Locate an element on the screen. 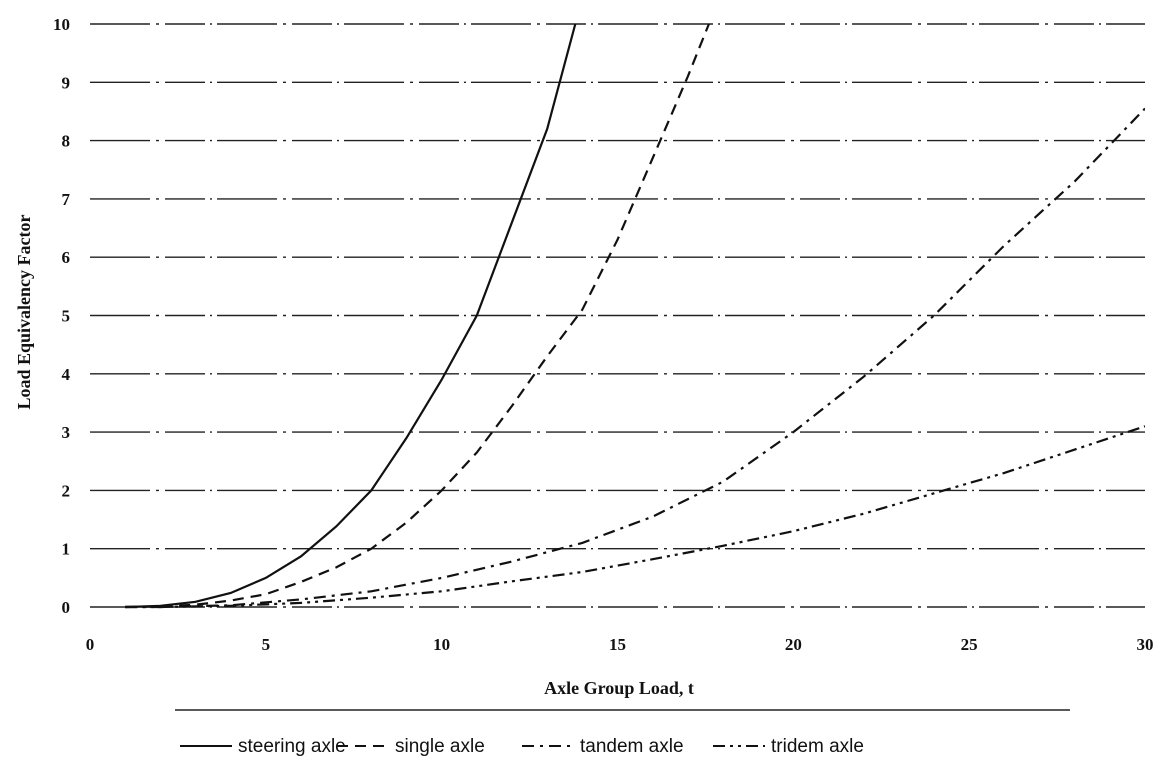  x-tick-label: 15 is located at coordinates (617, 644).